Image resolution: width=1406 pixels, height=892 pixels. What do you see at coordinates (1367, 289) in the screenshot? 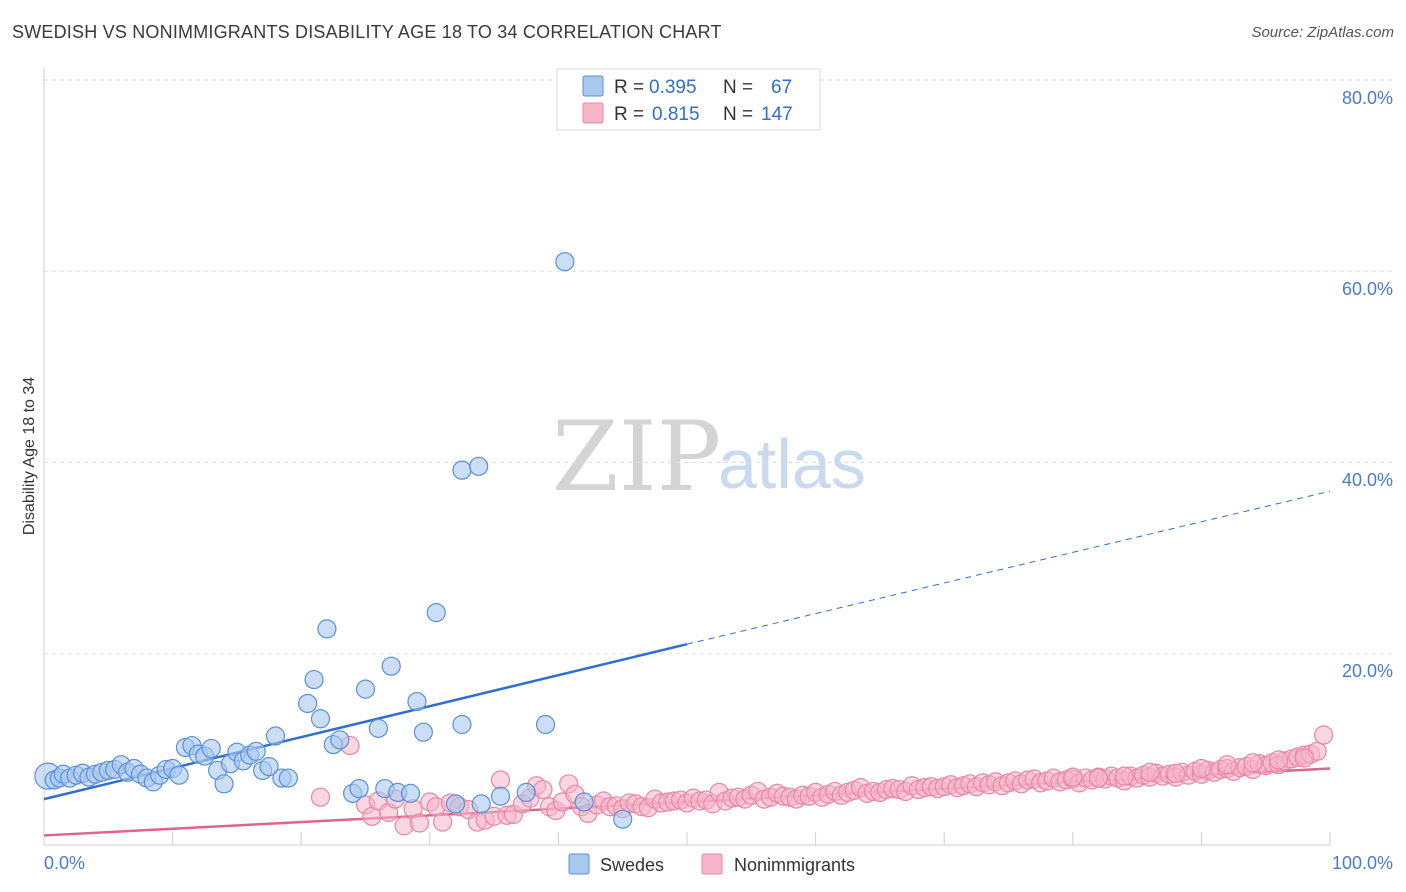
I see `y-tick-label-60: 60.0%` at bounding box center [1367, 289].